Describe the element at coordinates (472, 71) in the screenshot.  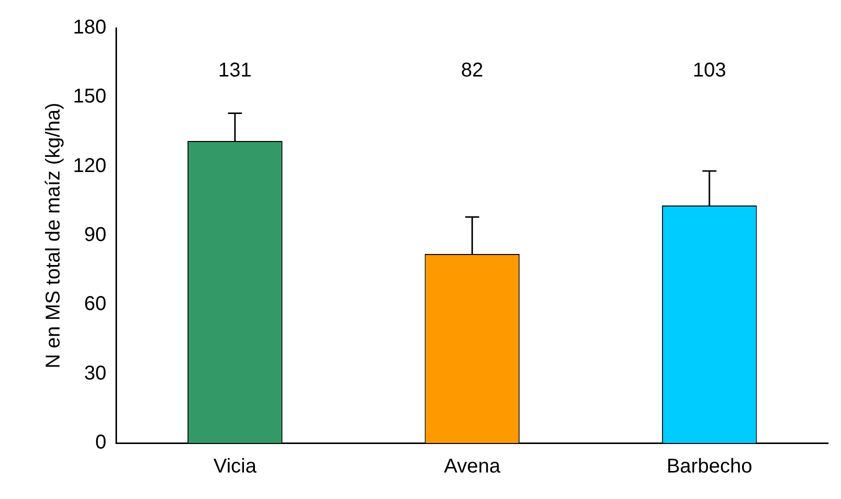
I see `annotation: 82` at that location.